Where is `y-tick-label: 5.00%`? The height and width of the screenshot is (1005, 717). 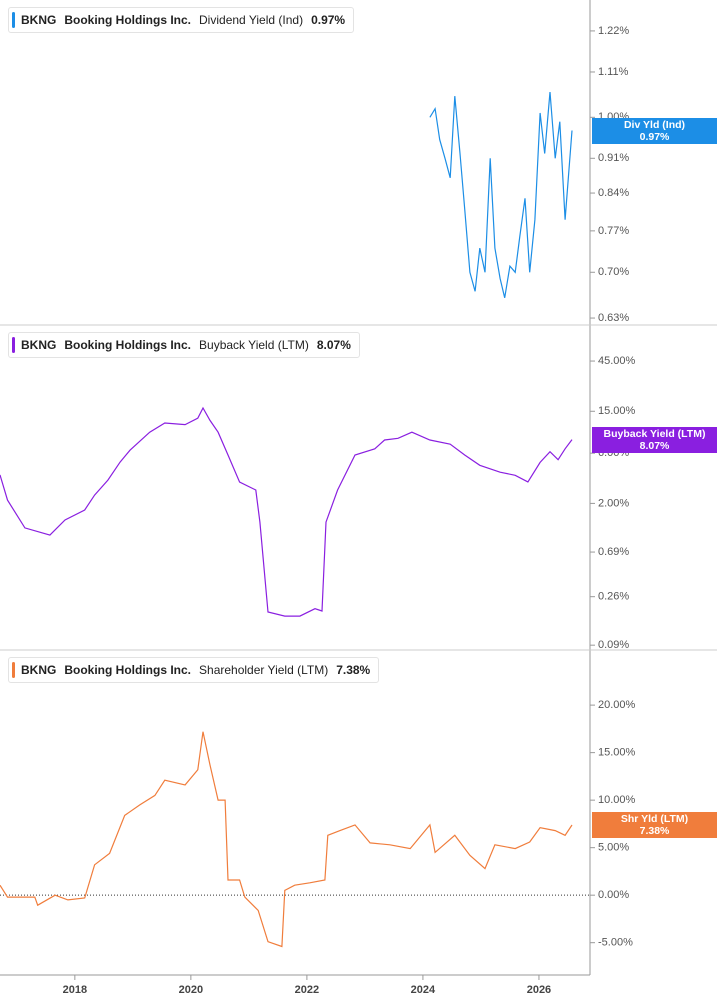 y-tick-label: 5.00% is located at coordinates (613, 848).